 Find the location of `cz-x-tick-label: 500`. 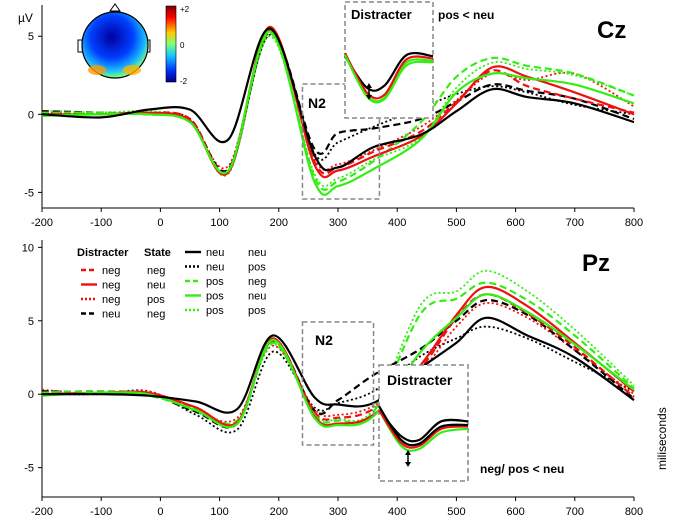

cz-x-tick-label: 500 is located at coordinates (456, 223).